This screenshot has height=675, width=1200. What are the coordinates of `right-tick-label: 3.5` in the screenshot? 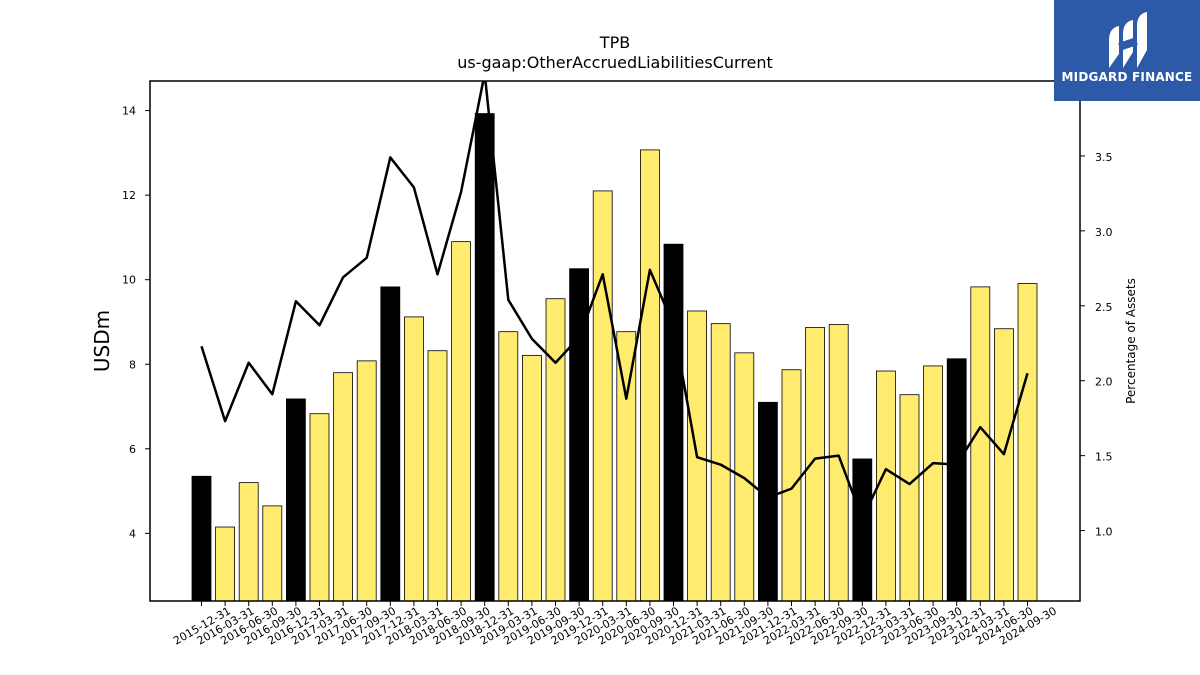 It's located at (1104, 157).